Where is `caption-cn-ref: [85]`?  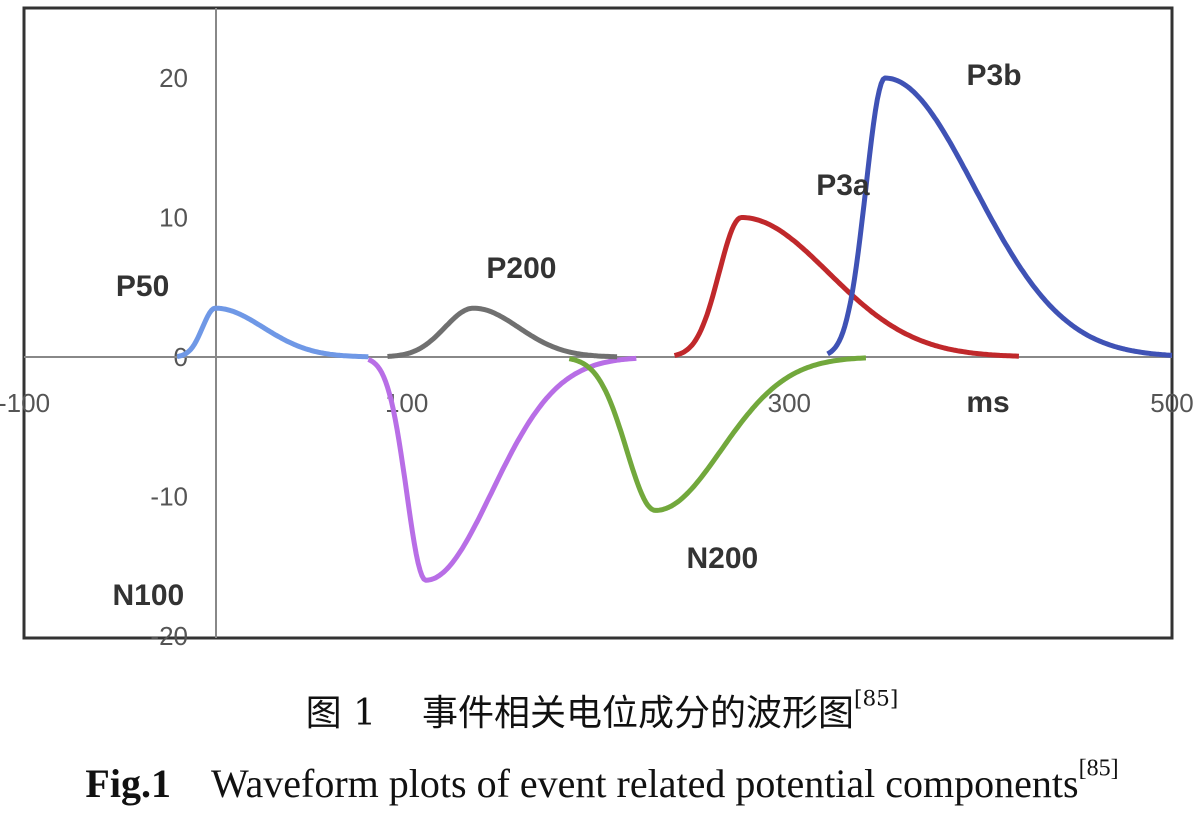
caption-cn-ref: [85] is located at coordinates (876, 699).